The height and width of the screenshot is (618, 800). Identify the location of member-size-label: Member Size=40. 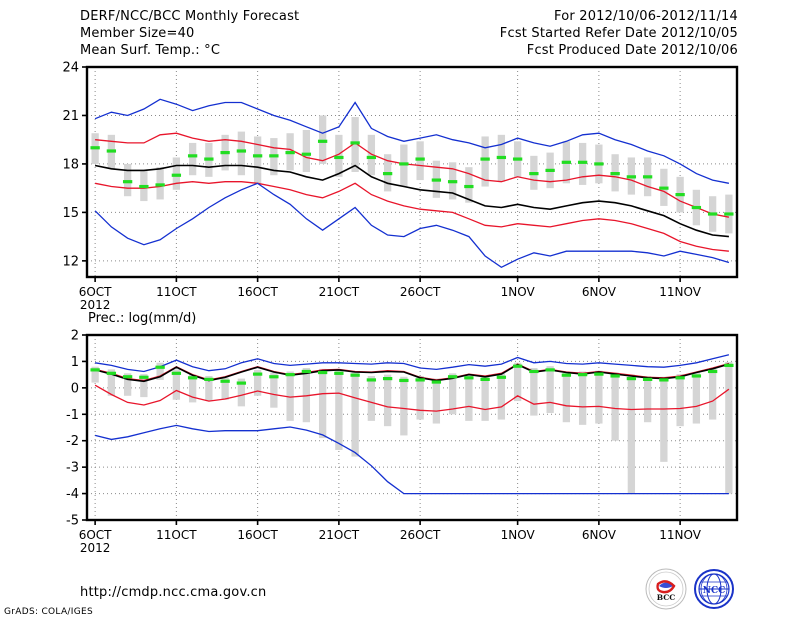
(137, 33).